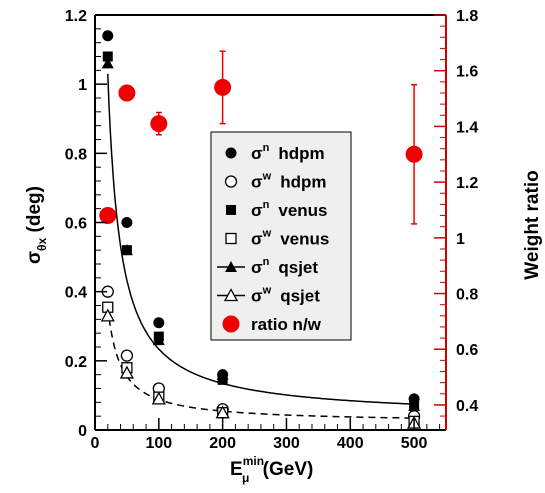  What do you see at coordinates (414, 443) in the screenshot?
I see `x-tick-label: 500` at bounding box center [414, 443].